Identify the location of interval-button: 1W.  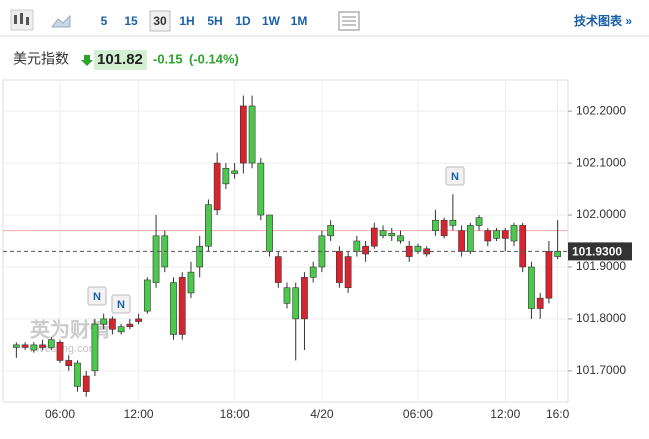
(271, 21).